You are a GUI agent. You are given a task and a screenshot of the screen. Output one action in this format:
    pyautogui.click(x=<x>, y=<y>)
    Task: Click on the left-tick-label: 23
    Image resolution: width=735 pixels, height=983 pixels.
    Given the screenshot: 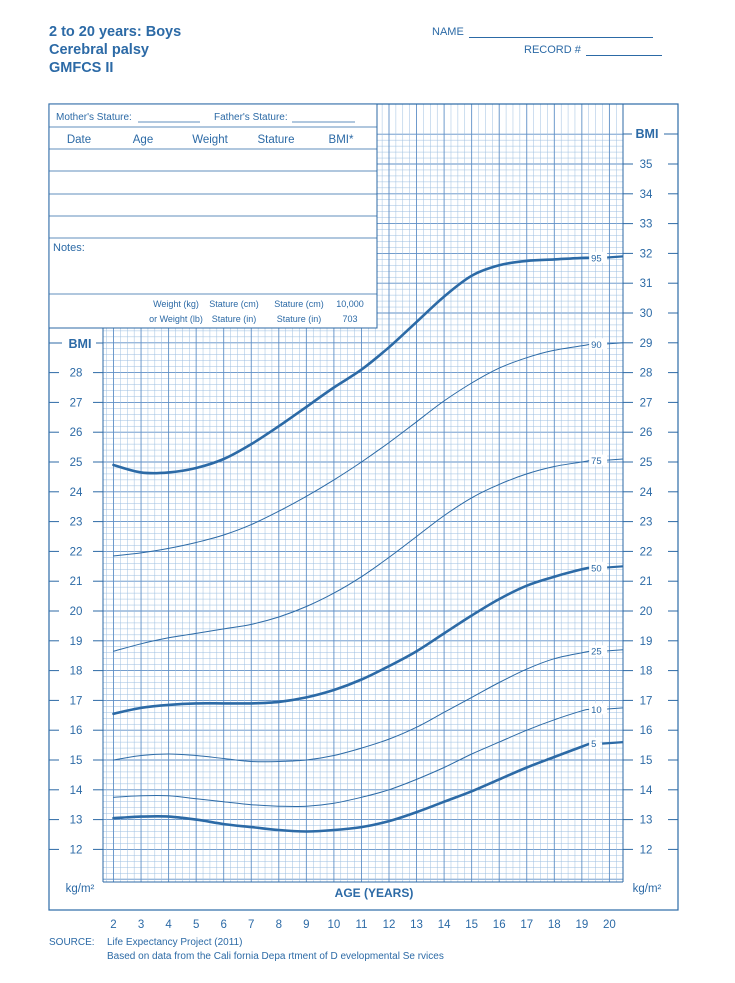 What is the action you would take?
    pyautogui.click(x=76, y=523)
    